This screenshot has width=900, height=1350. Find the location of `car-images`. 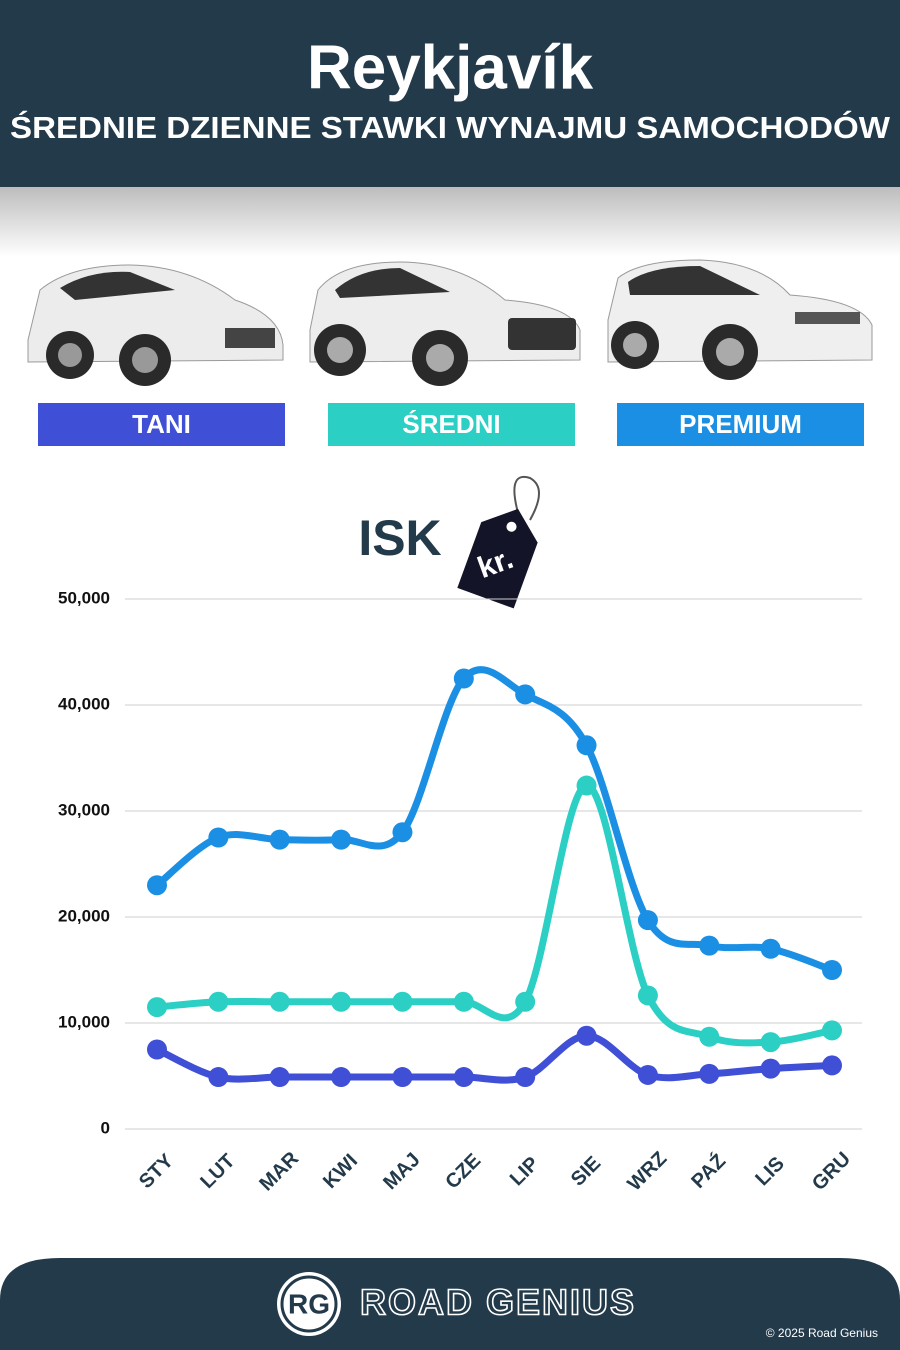

car-images is located at coordinates (450, 322).